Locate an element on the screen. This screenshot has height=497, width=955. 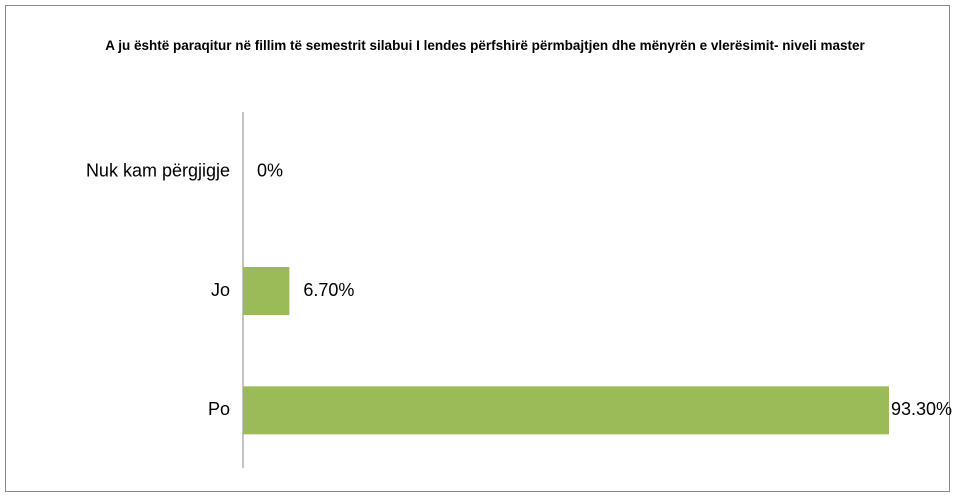
data-label: 0% is located at coordinates (270, 170).